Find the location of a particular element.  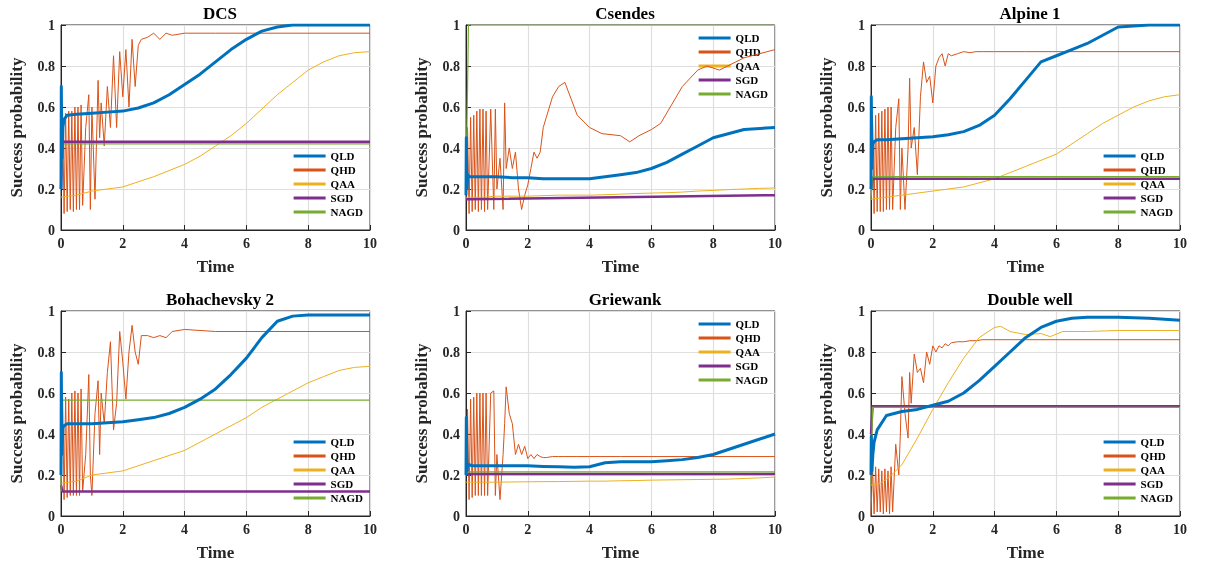

chart-title: Griewank is located at coordinates (625, 299).